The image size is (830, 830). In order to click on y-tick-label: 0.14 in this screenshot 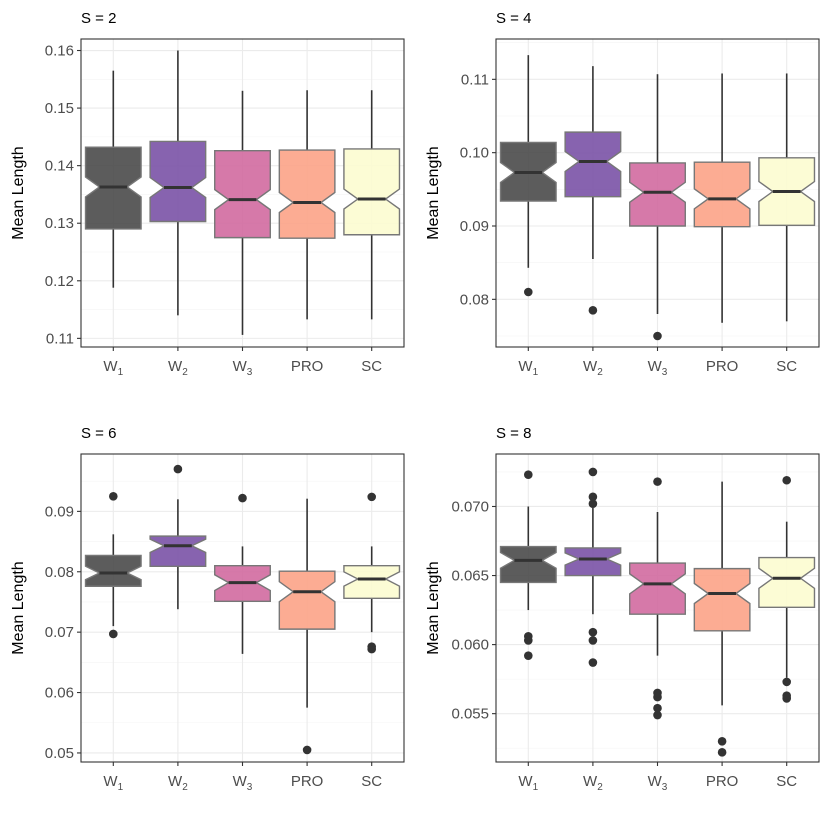, I will do `click(59, 166)`.